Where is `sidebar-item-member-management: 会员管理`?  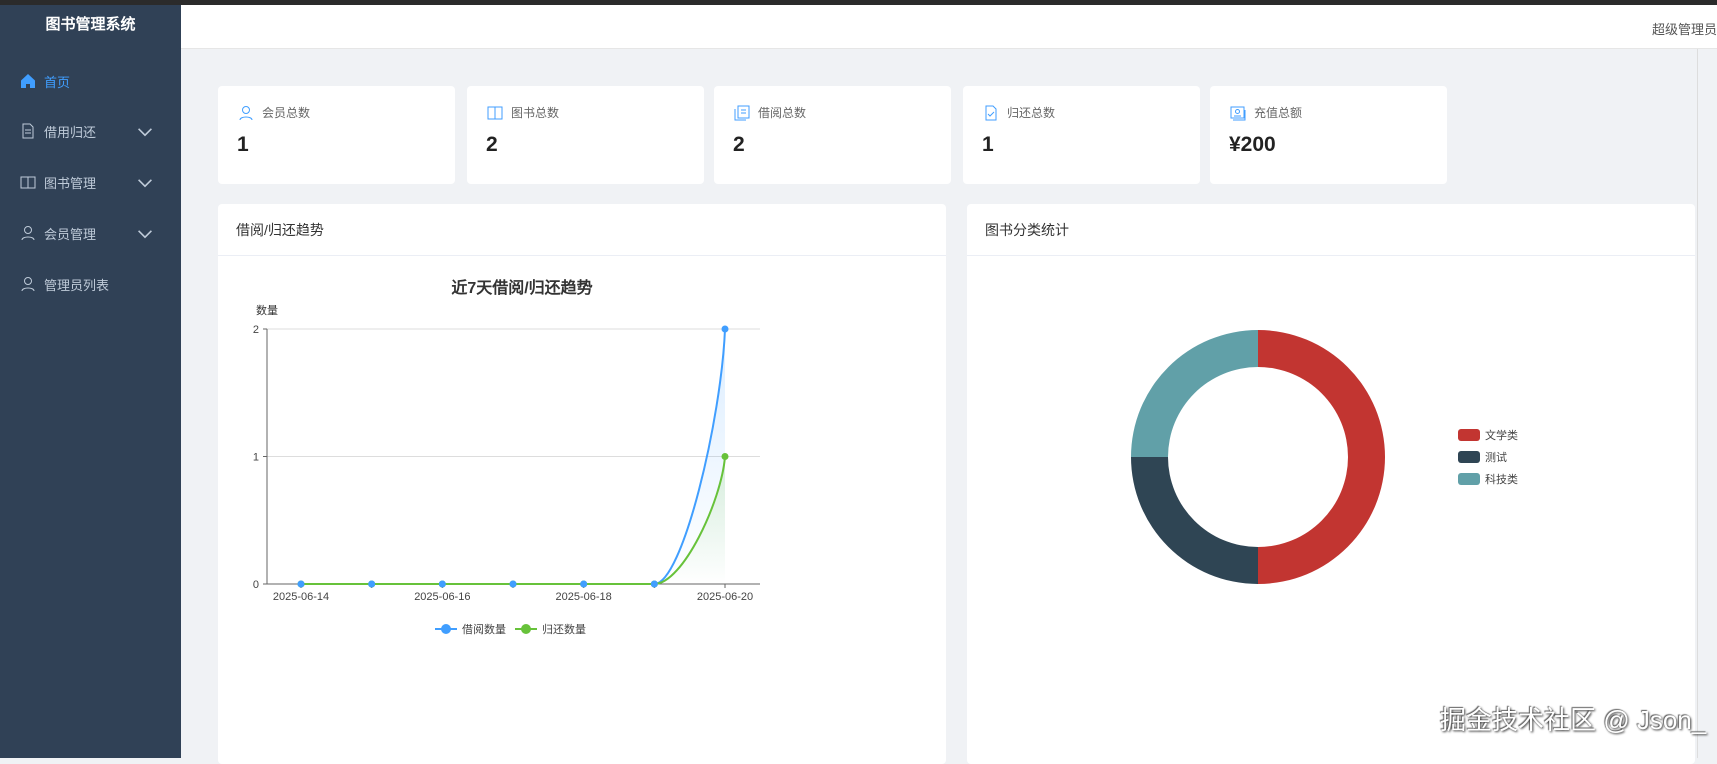
sidebar-item-member-management: 会员管理 is located at coordinates (90, 233).